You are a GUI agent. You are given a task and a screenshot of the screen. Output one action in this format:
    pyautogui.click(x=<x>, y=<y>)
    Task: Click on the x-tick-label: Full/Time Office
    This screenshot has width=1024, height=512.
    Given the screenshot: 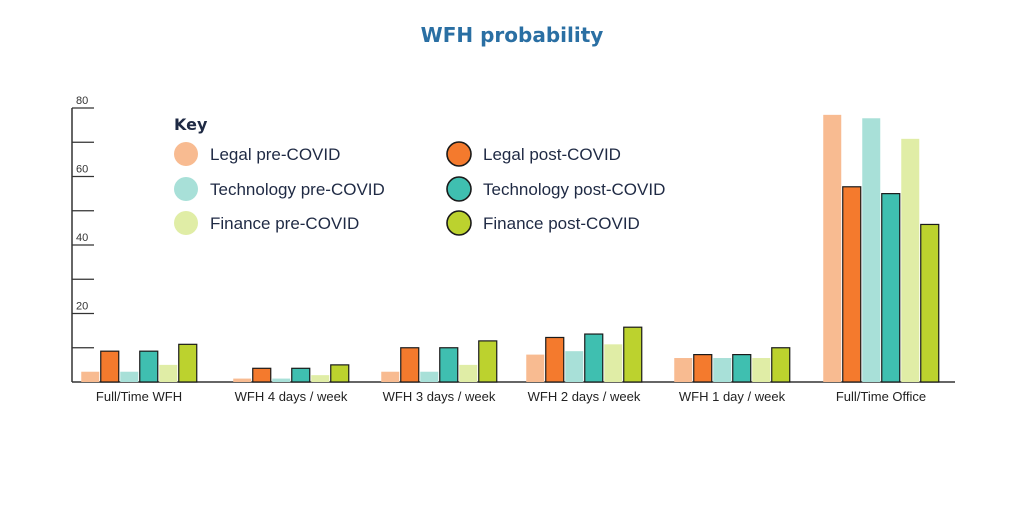 What is the action you would take?
    pyautogui.click(x=881, y=396)
    